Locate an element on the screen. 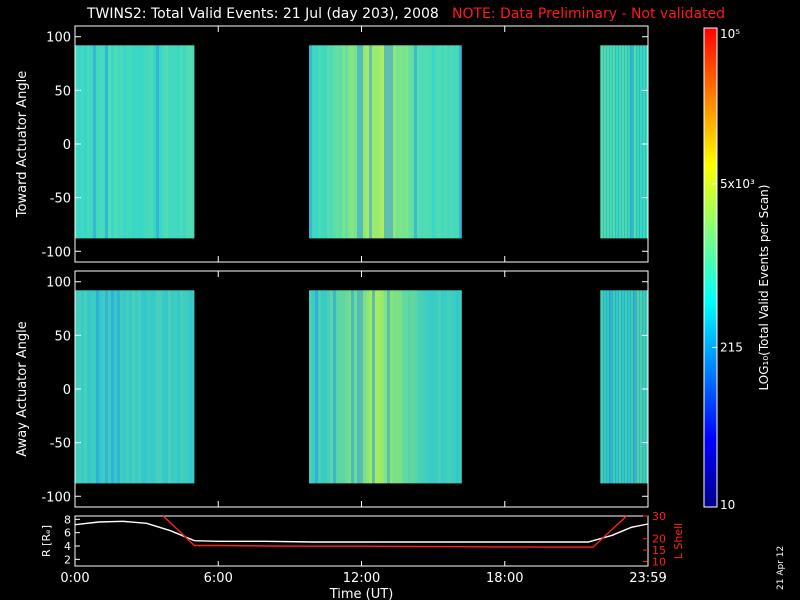  orbit-series-R is located at coordinates (361, 531).